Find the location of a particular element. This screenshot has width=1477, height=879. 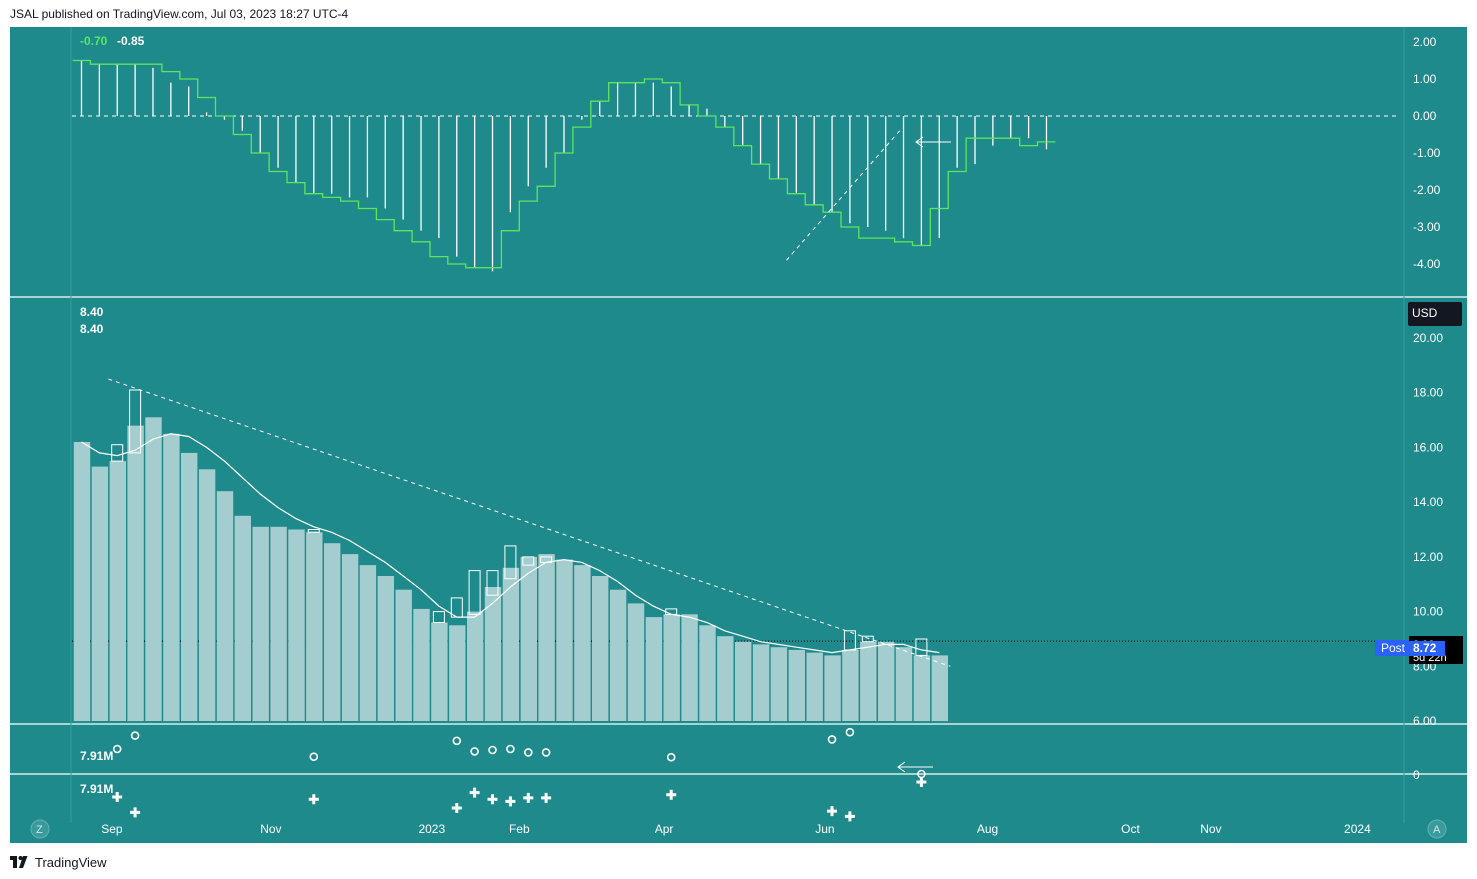

x-axis-label: Aug is located at coordinates (987, 829).